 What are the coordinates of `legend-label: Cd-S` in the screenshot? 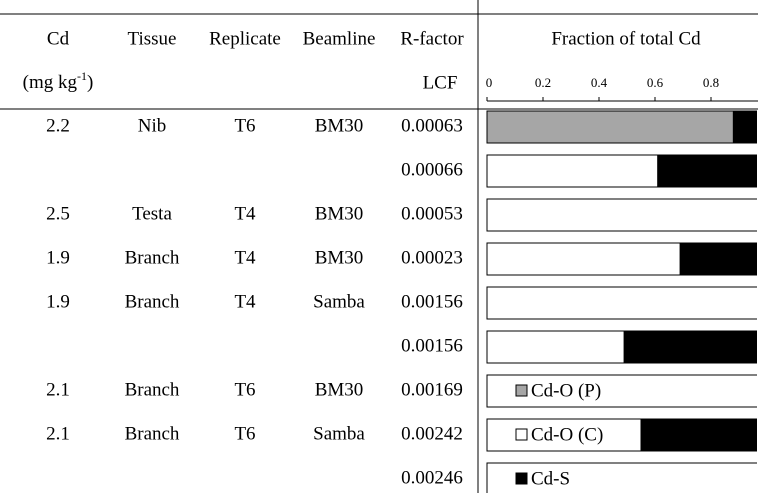 It's located at (550, 478).